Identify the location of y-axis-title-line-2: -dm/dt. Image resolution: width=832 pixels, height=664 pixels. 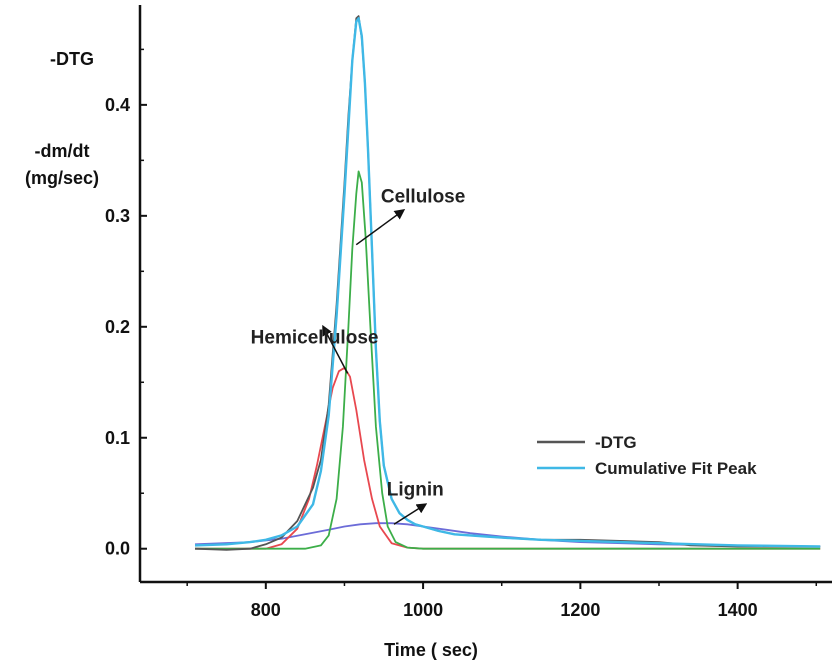
(62, 151).